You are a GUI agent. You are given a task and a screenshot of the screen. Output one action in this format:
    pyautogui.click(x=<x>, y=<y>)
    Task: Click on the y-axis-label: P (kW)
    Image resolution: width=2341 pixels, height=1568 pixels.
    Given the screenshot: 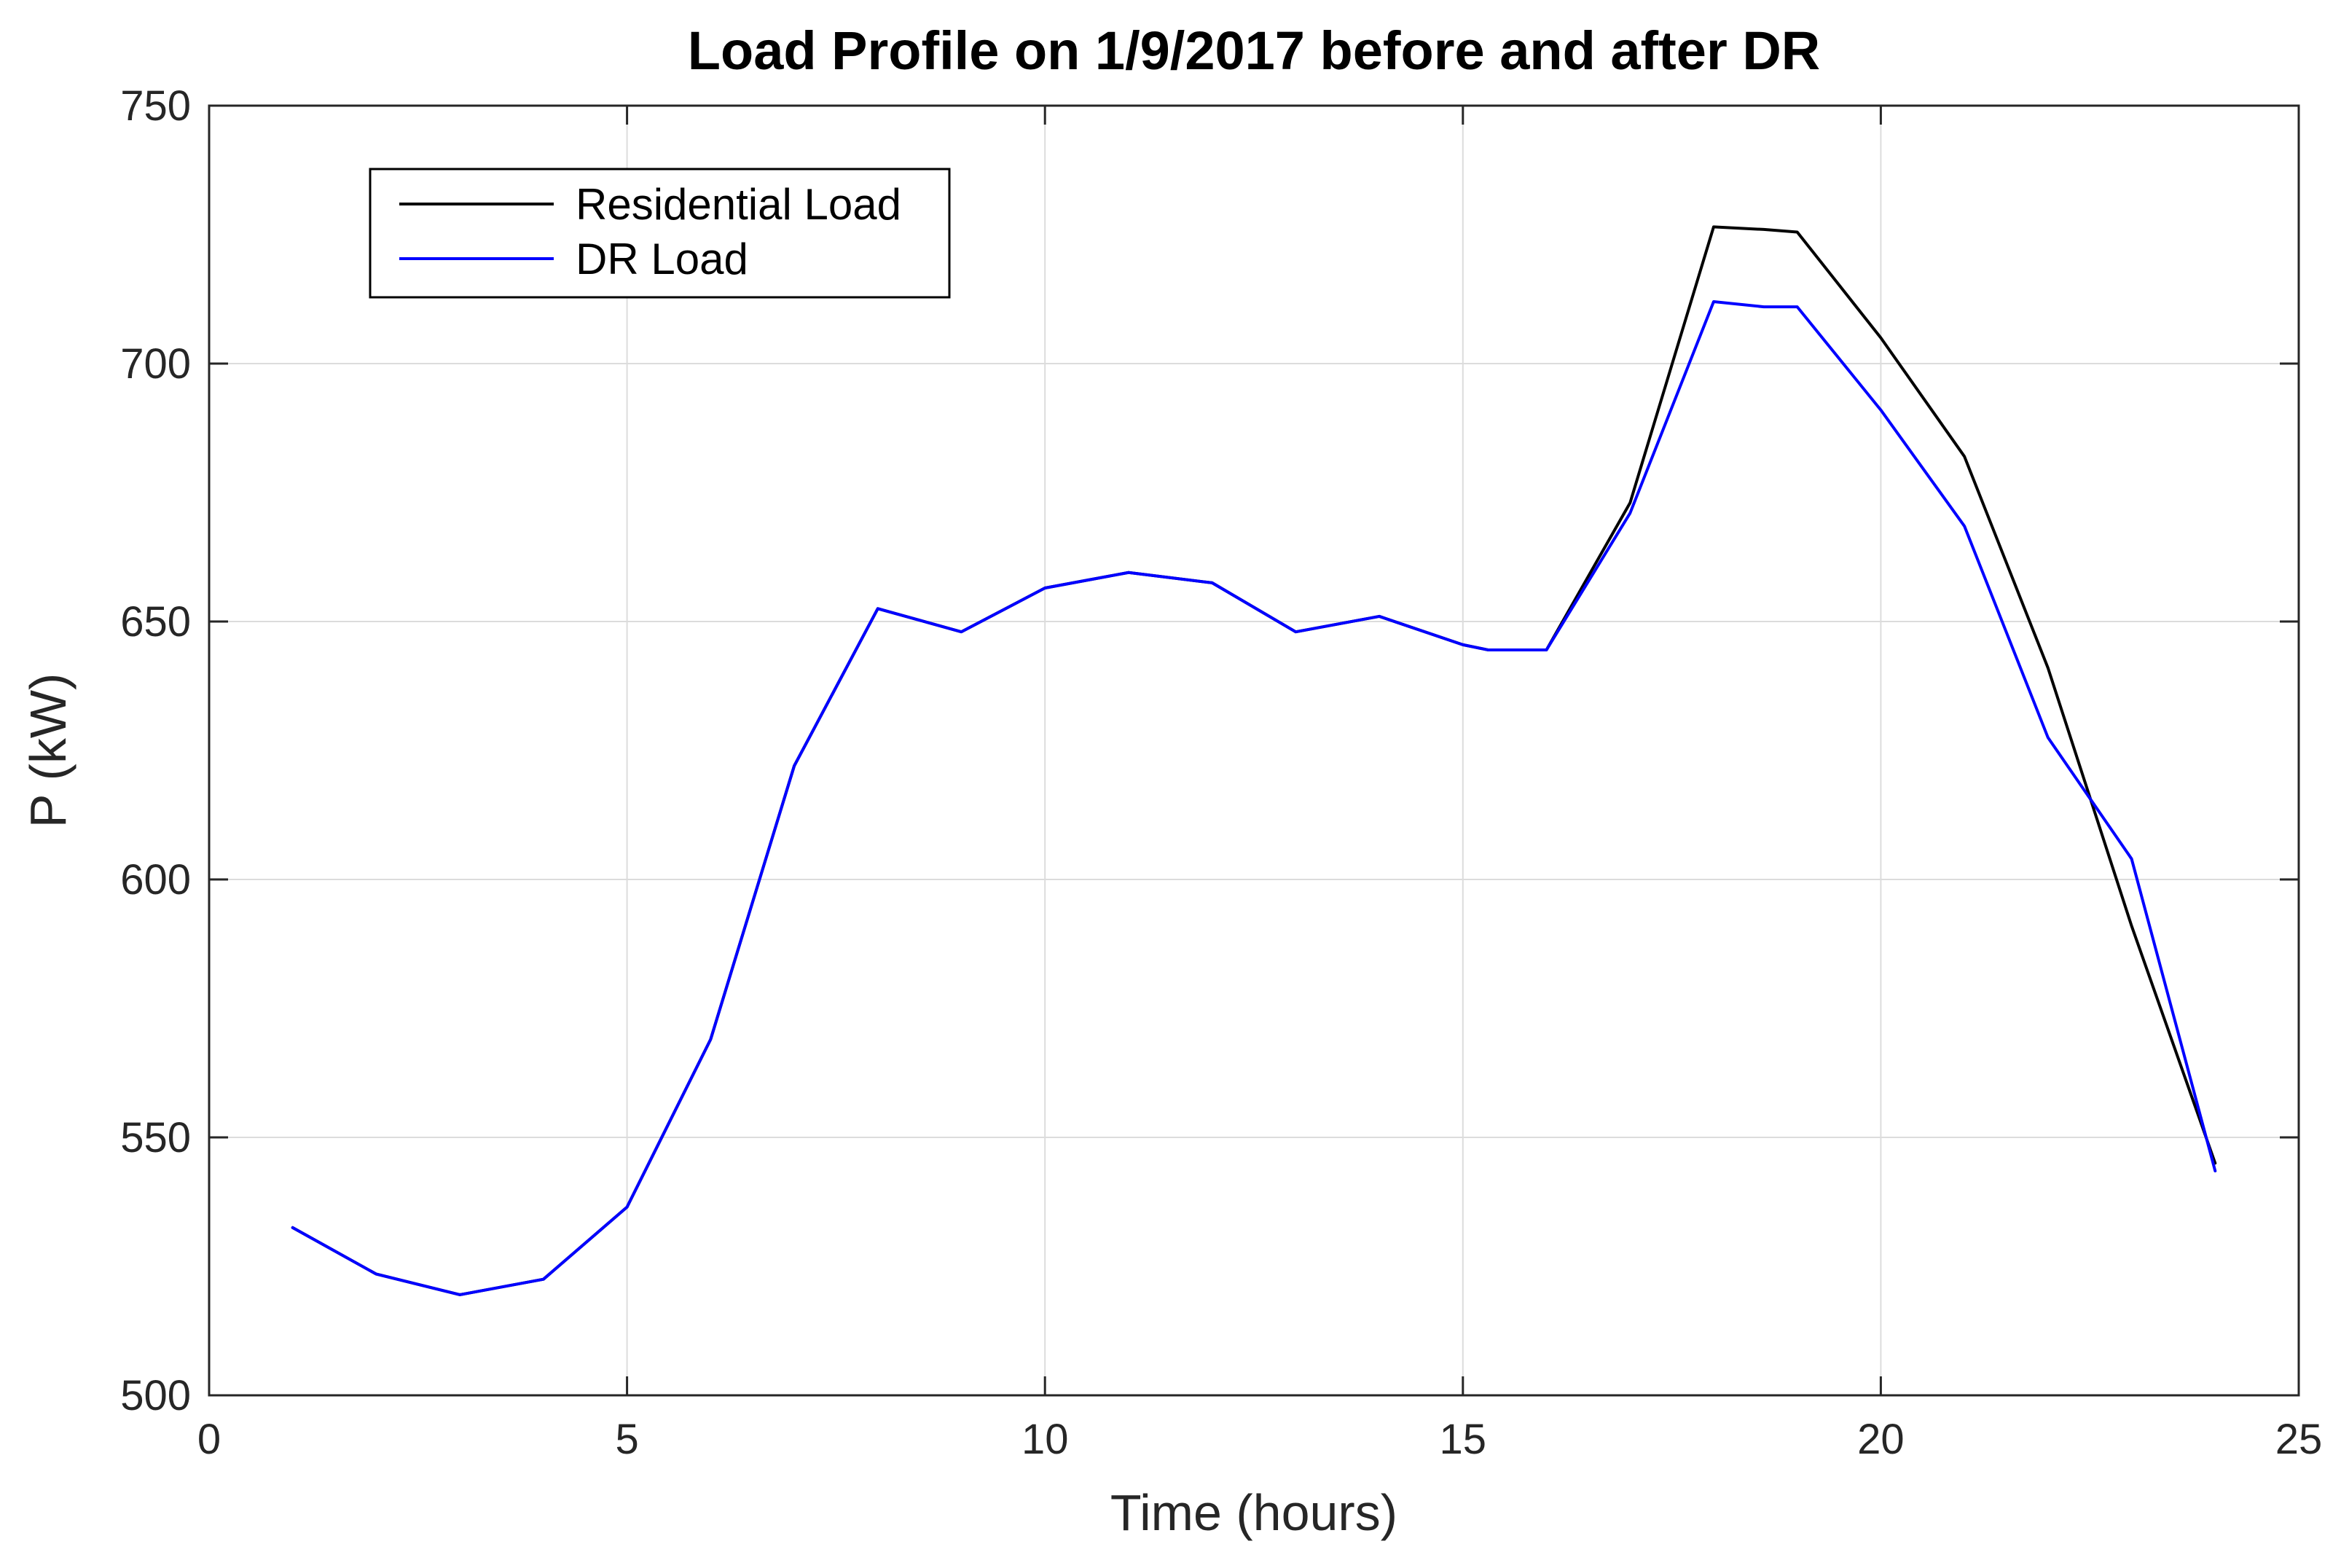 What is the action you would take?
    pyautogui.click(x=48, y=750)
    